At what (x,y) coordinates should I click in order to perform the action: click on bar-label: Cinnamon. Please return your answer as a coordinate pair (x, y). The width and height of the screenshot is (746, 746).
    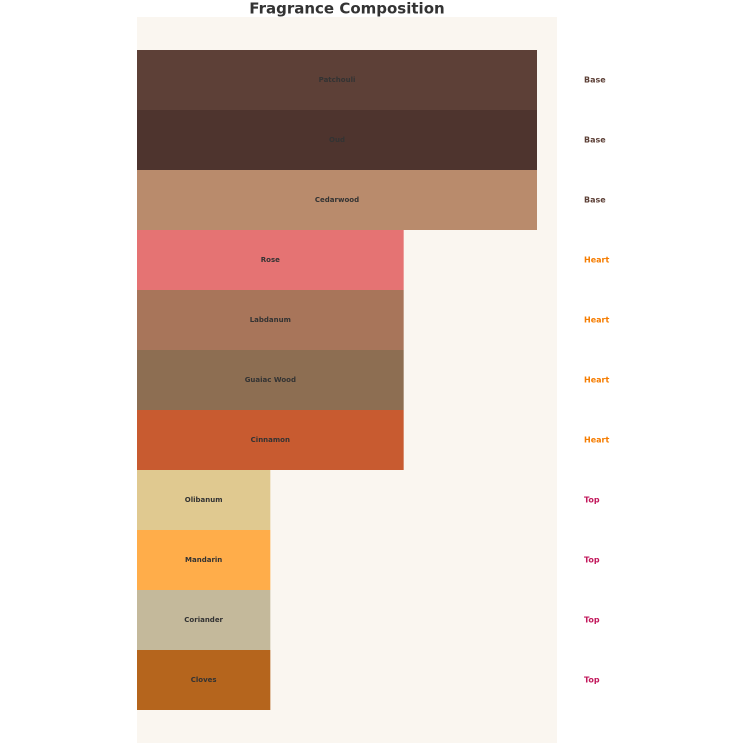
    Looking at the image, I should click on (270, 440).